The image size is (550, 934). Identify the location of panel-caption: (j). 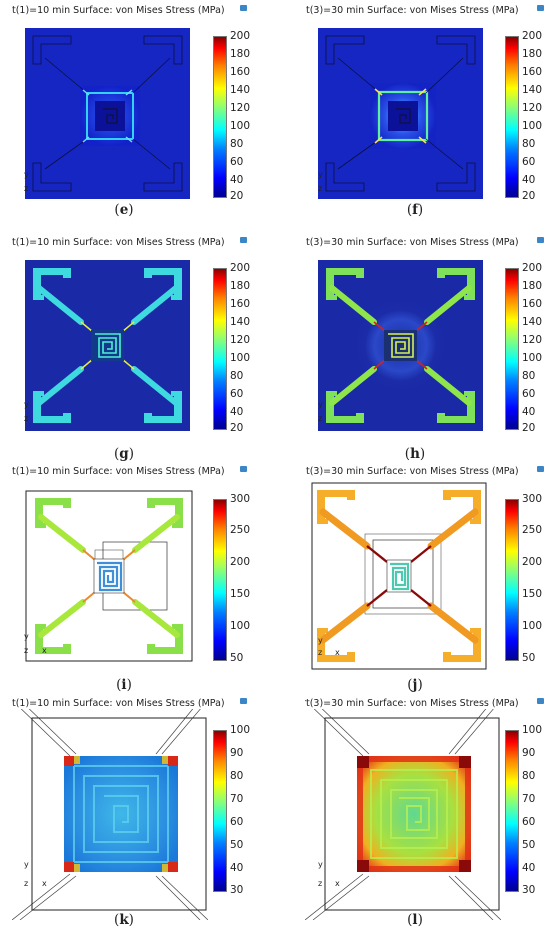
(415, 685).